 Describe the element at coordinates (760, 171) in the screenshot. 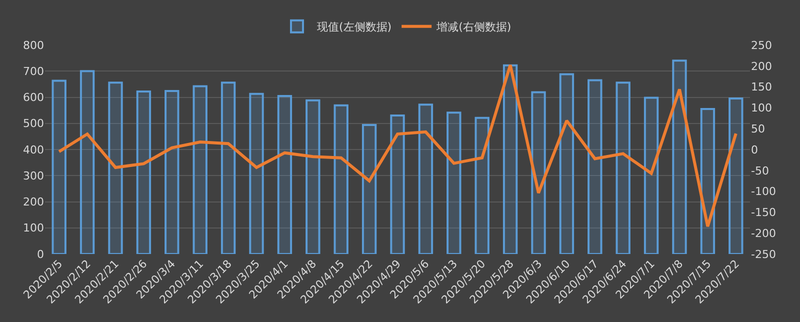

I see `y2-tick-label: -50` at that location.